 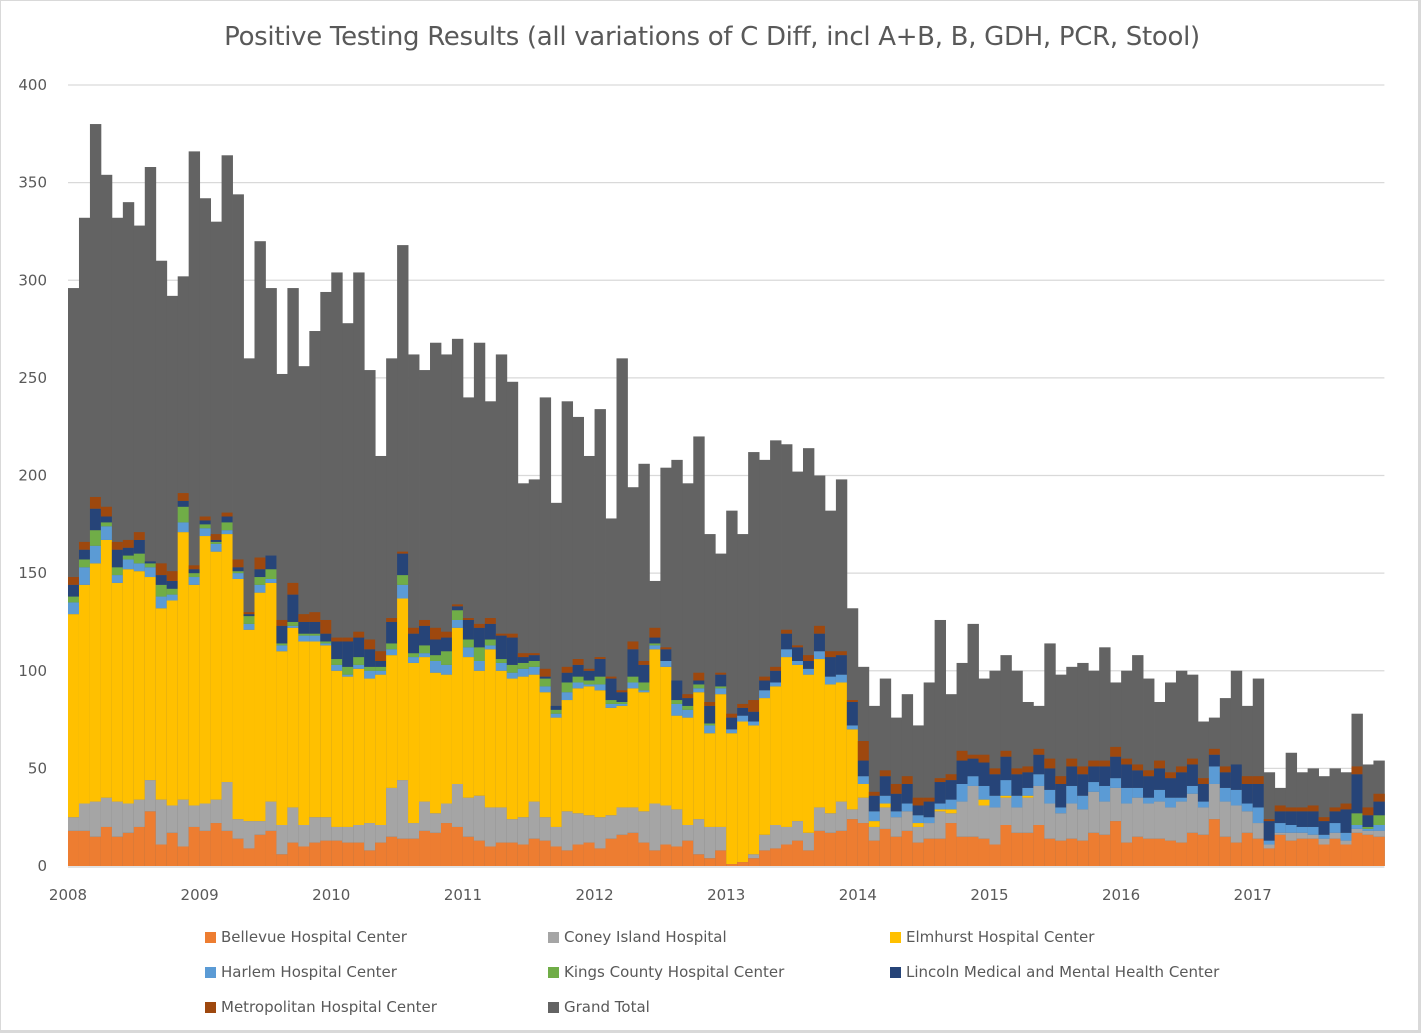 What do you see at coordinates (210, 1007) in the screenshot?
I see `legend-swatch` at bounding box center [210, 1007].